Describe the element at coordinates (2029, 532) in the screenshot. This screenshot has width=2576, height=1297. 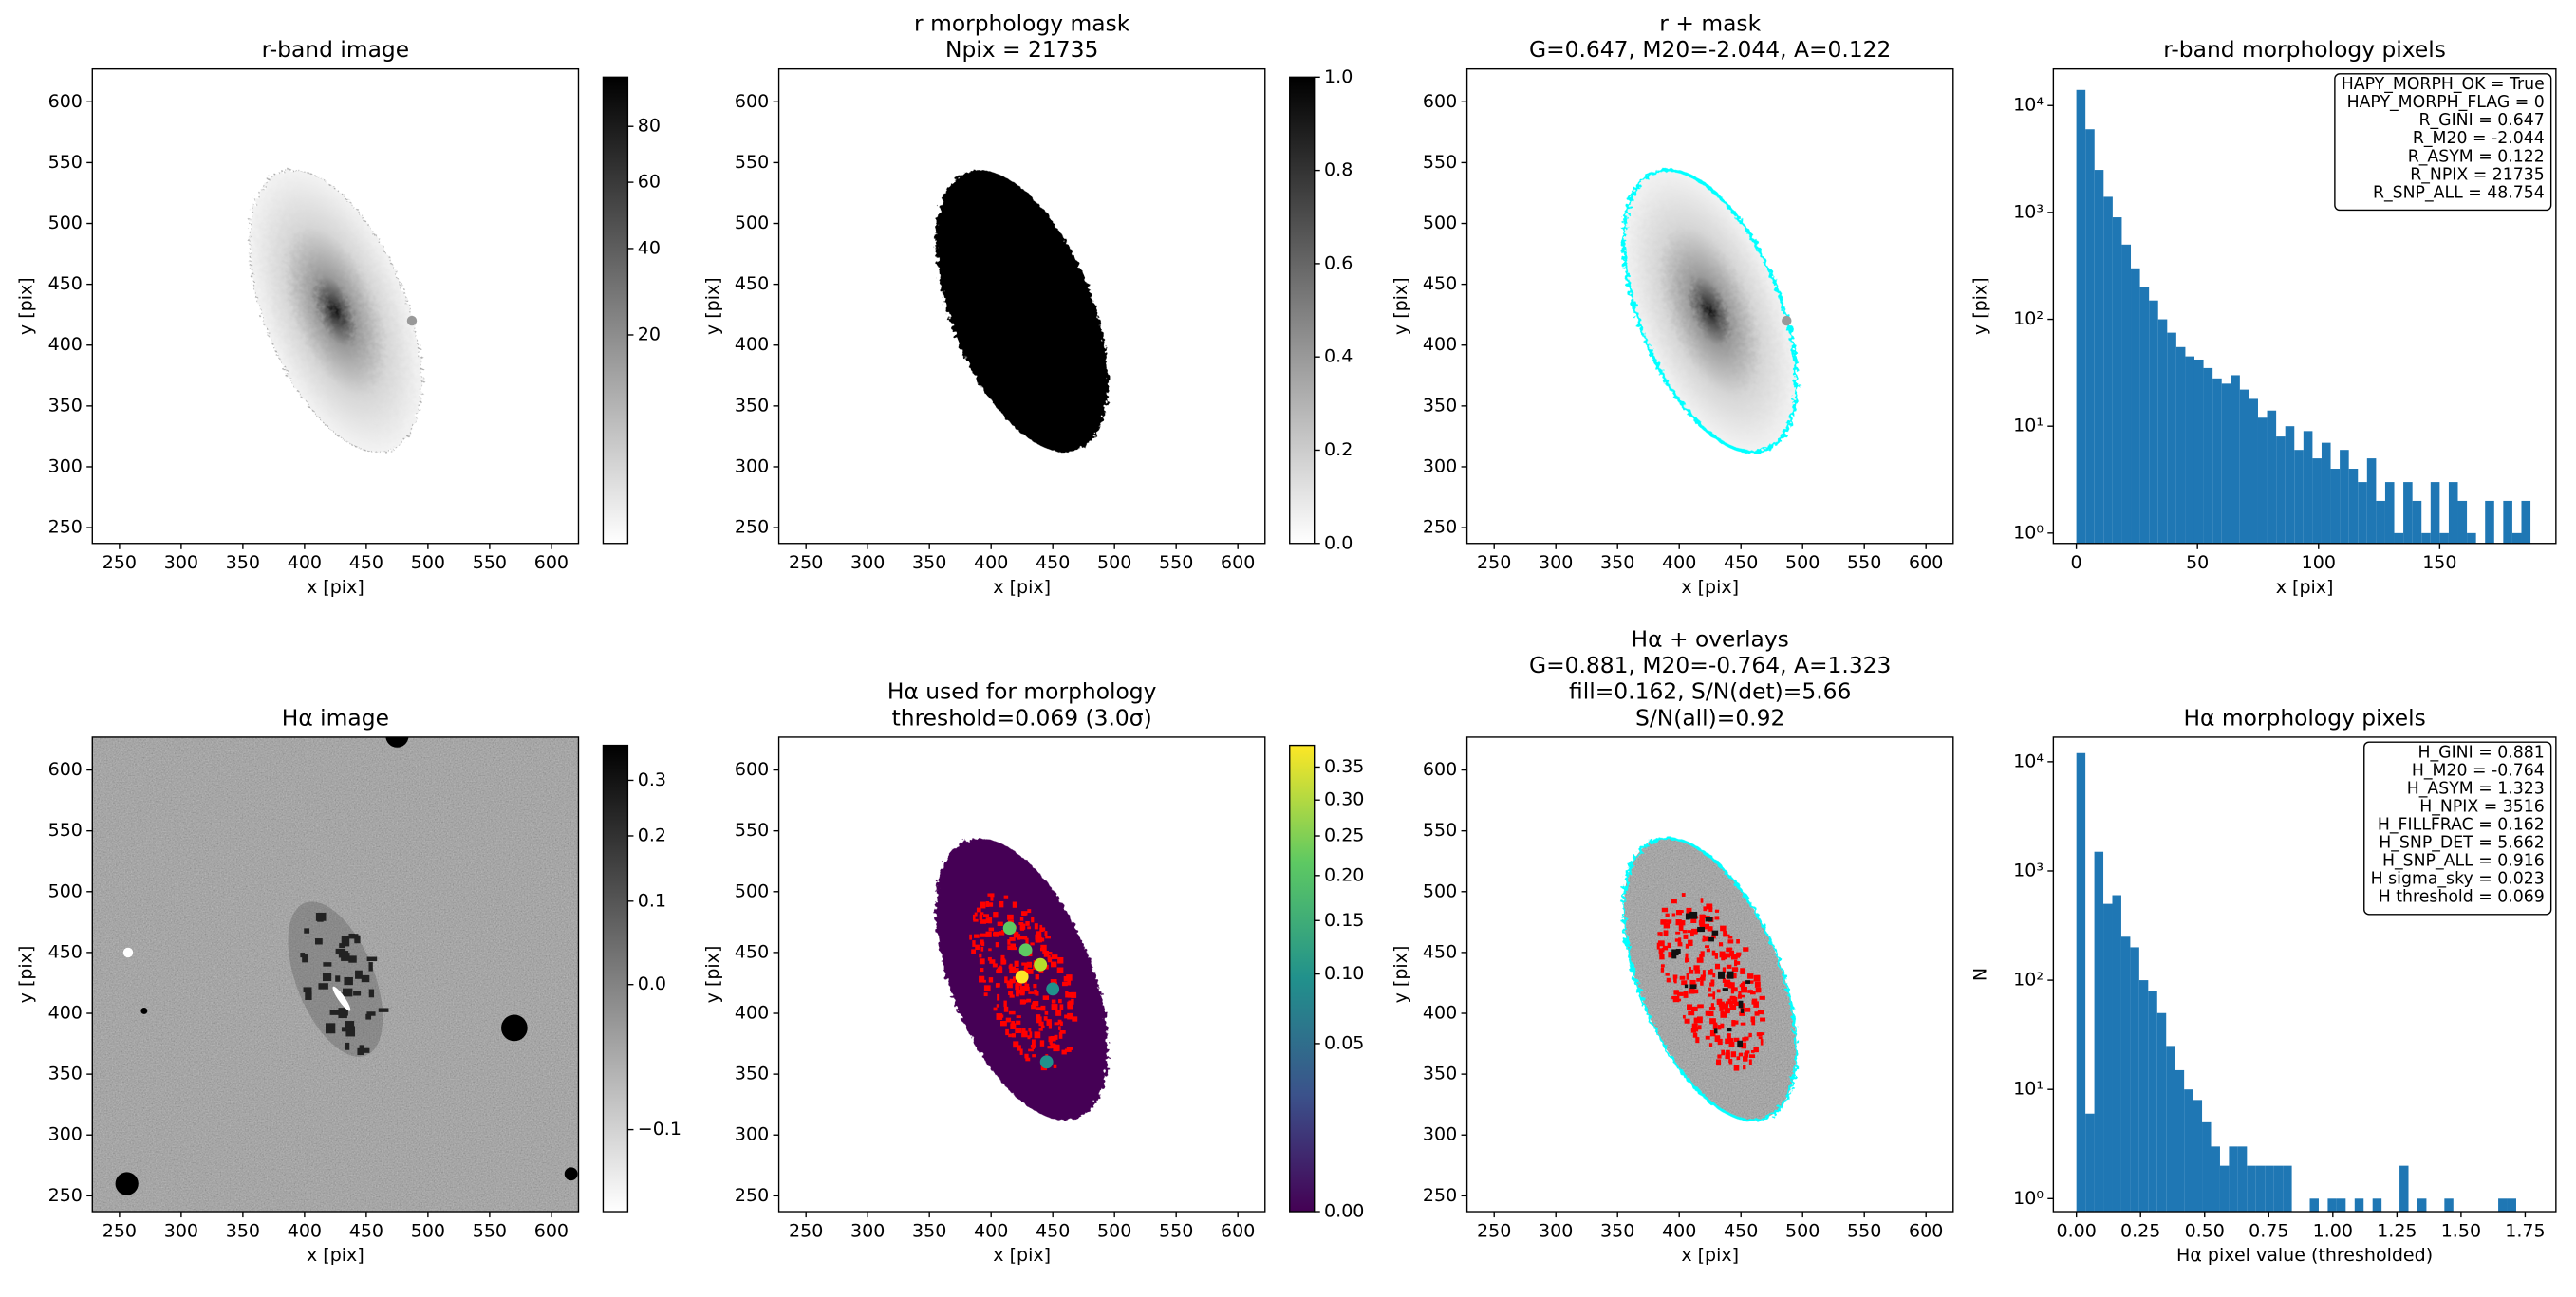
I see `y-tick-label: 10⁰` at that location.